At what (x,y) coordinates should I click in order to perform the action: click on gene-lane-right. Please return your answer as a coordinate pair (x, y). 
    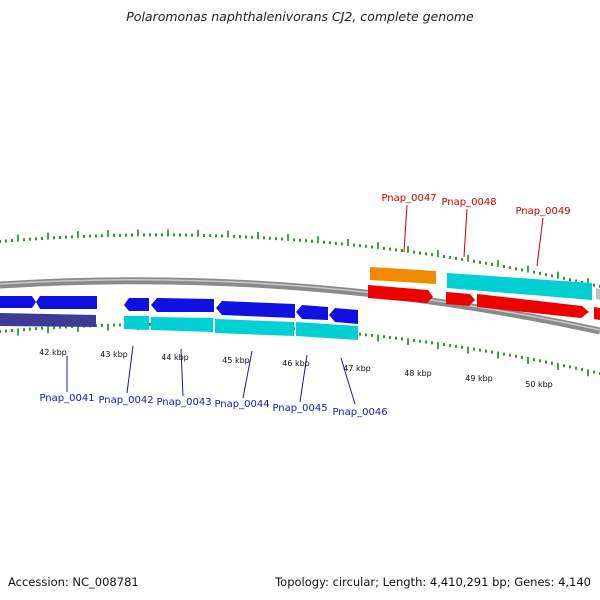
    Looking at the image, I should click on (484, 293).